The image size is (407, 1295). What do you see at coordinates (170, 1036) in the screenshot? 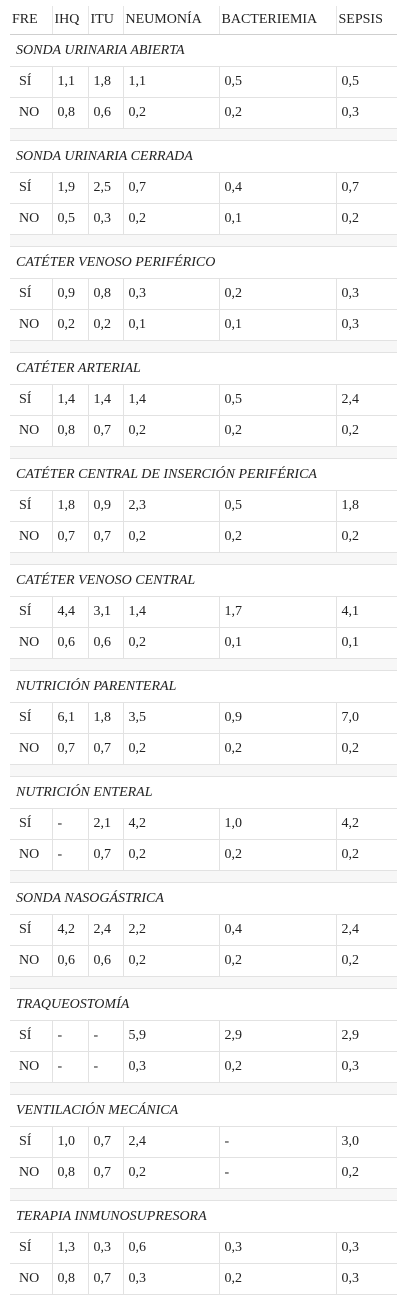
I see `cell-neumonia: 5,9` at bounding box center [170, 1036].